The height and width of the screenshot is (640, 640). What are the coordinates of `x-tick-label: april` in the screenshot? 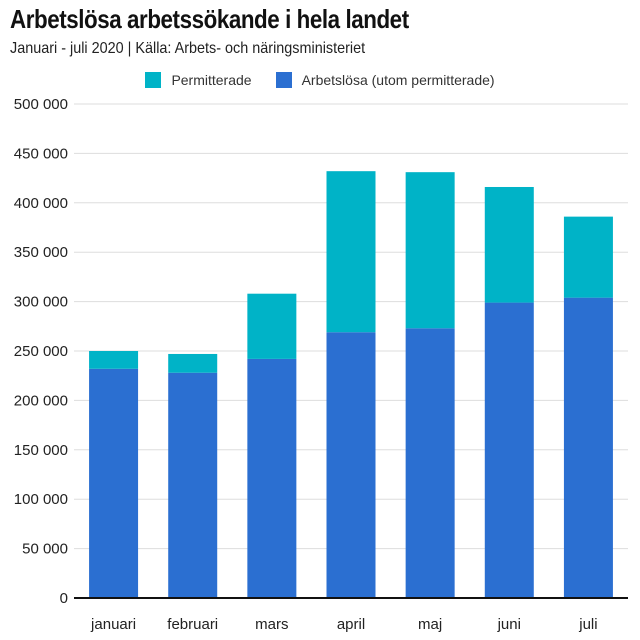 It's located at (351, 624).